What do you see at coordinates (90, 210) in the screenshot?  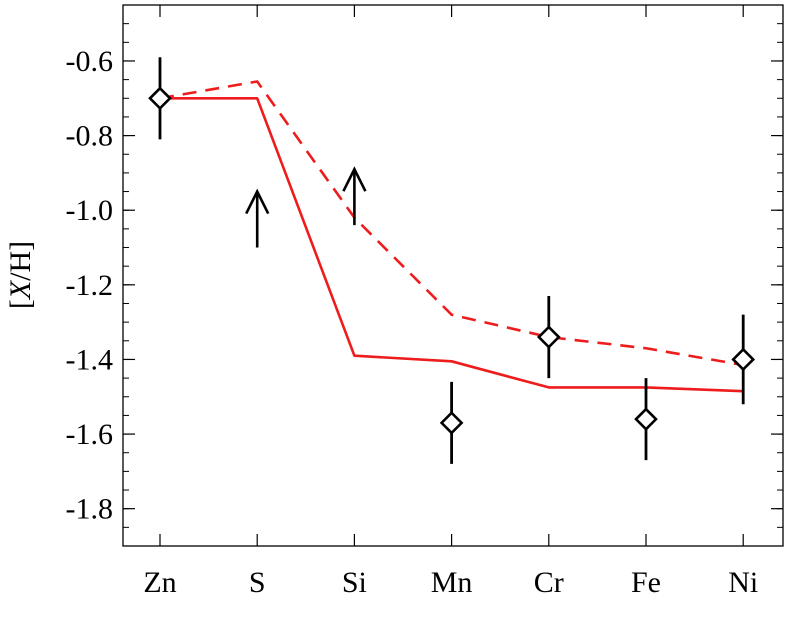 I see `y-tick-label: -1.0` at bounding box center [90, 210].